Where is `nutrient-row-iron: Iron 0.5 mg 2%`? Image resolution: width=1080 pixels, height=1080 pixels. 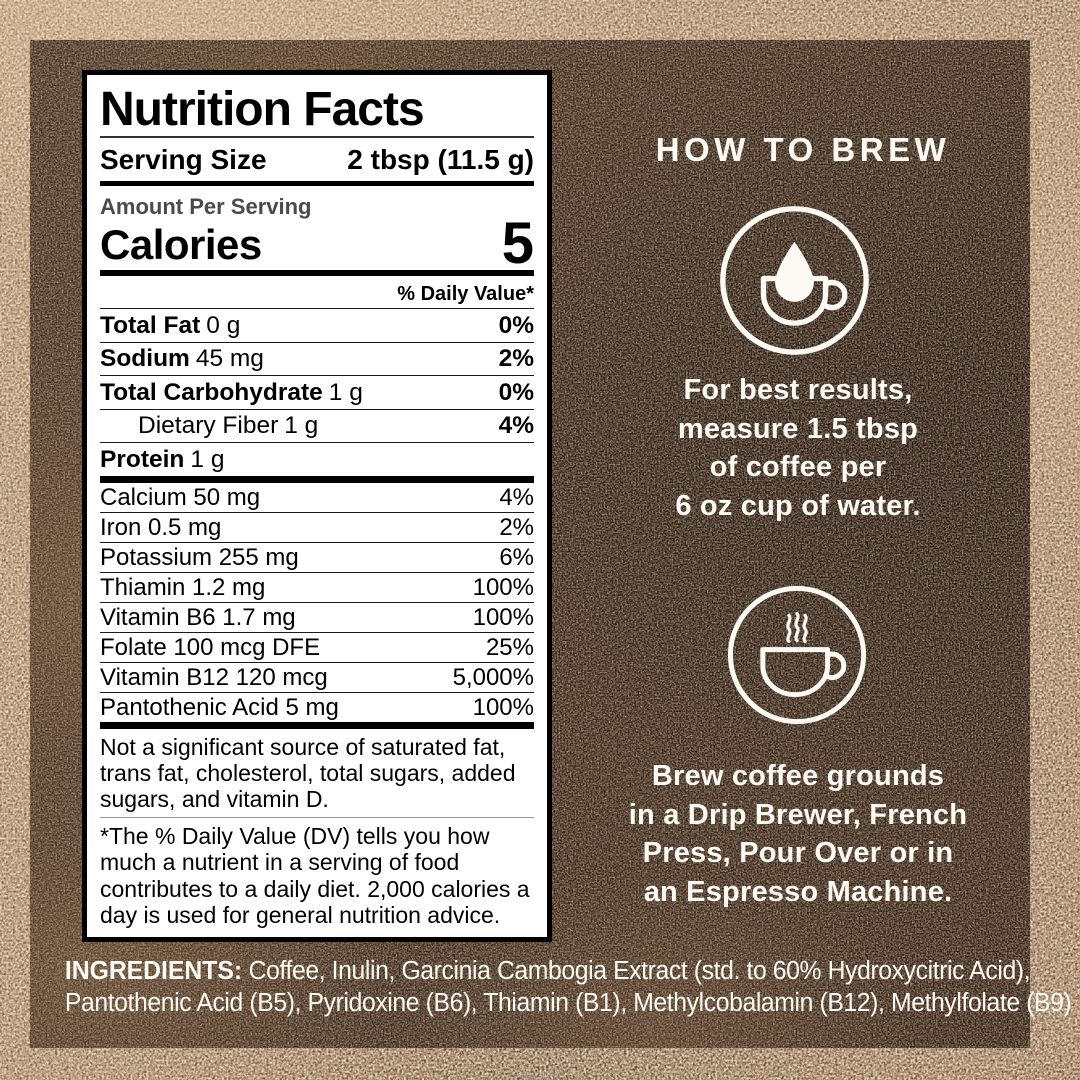
nutrient-row-iron: Iron 0.5 mg 2% is located at coordinates (317, 528).